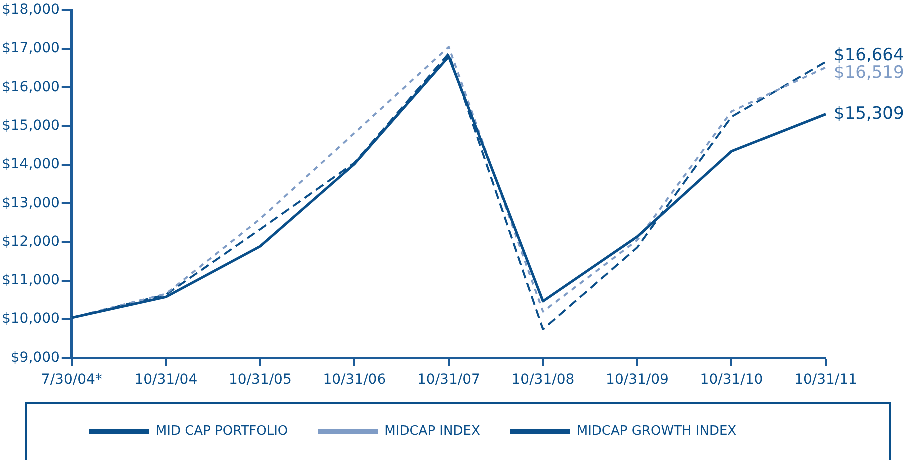 The image size is (906, 462). I want to click on data-label: $16,664, so click(869, 55).